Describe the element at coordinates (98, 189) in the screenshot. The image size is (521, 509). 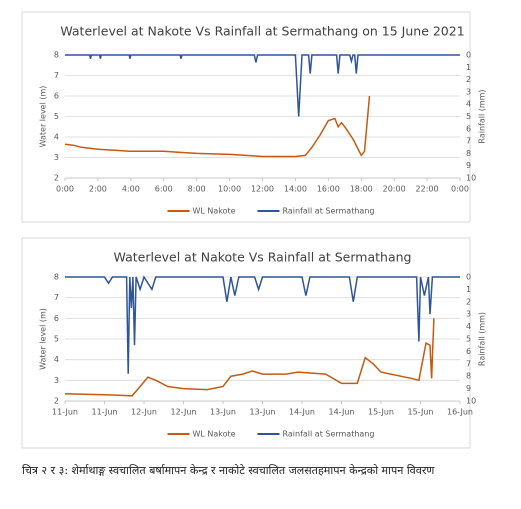
I see `x-tick-label: 2:00` at that location.